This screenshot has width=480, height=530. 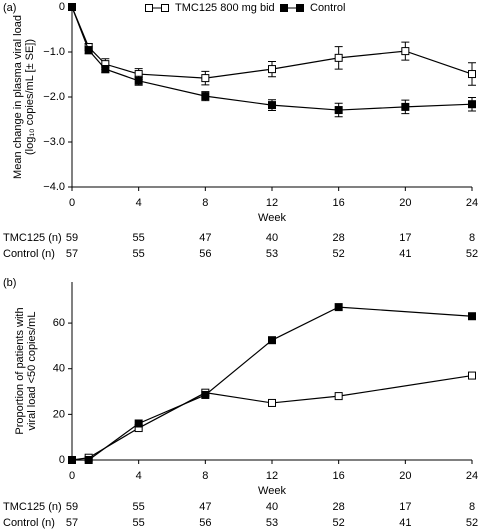 What do you see at coordinates (59, 369) in the screenshot?
I see `y-tick-label: 40` at bounding box center [59, 369].